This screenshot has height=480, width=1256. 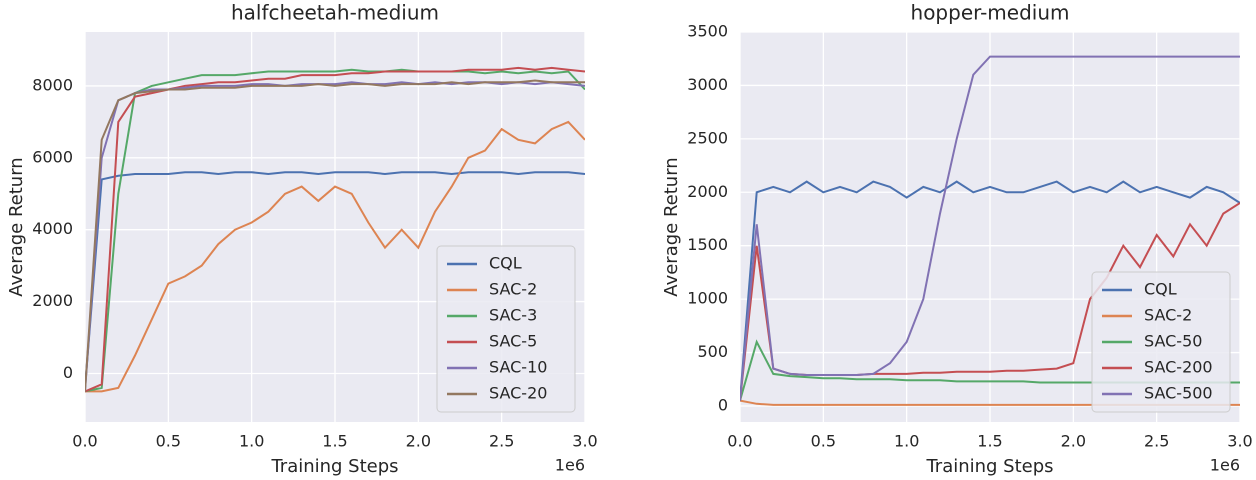 I want to click on y-tick-label: 1500, so click(x=707, y=244).